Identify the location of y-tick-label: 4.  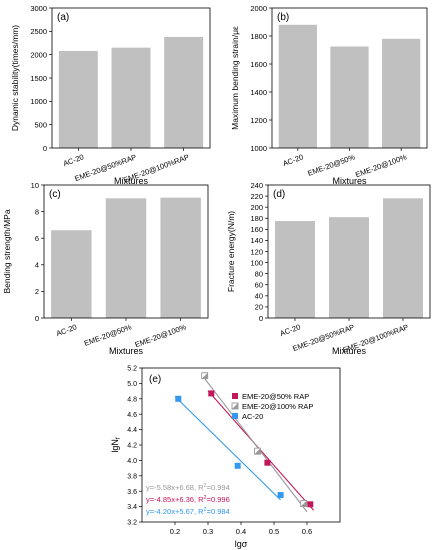
(37, 265).